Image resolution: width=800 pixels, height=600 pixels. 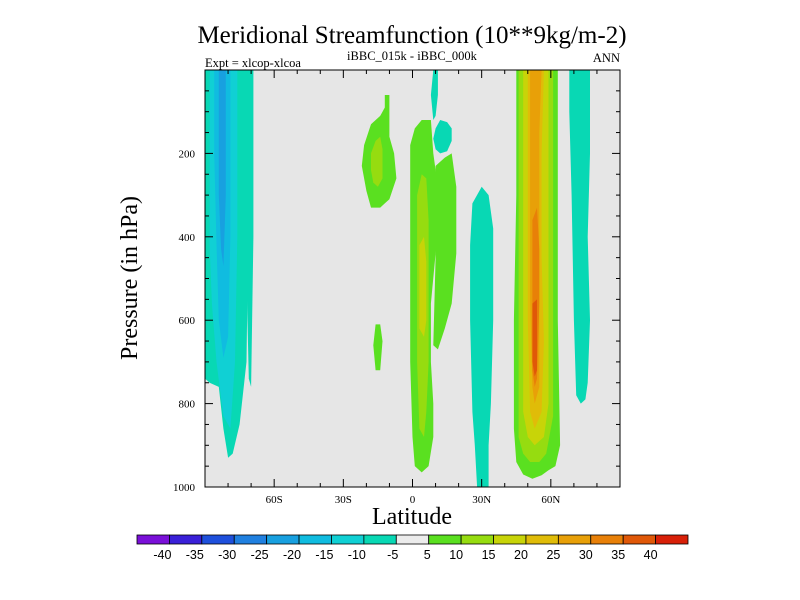 I want to click on colorbar-label: 5, so click(x=427, y=555).